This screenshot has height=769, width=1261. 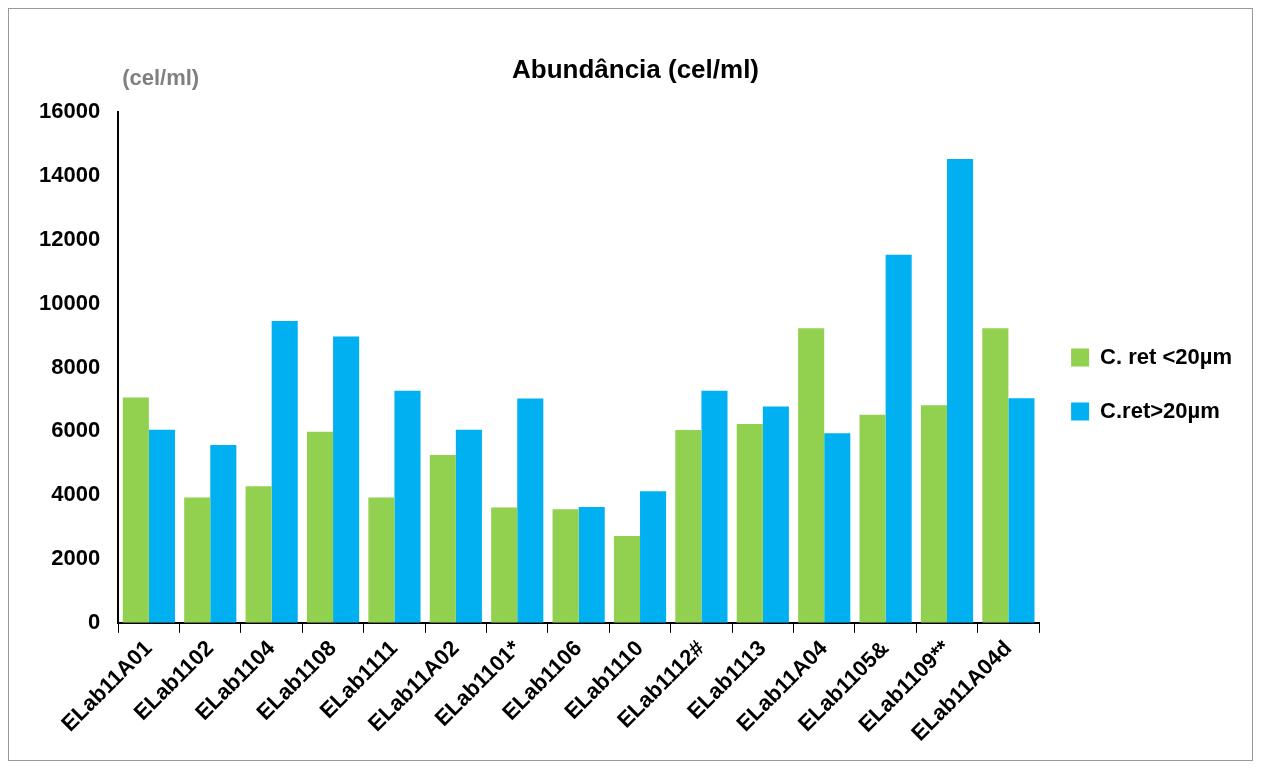 What do you see at coordinates (635, 68) in the screenshot?
I see `chart-title: Abundância (cel/ml)` at bounding box center [635, 68].